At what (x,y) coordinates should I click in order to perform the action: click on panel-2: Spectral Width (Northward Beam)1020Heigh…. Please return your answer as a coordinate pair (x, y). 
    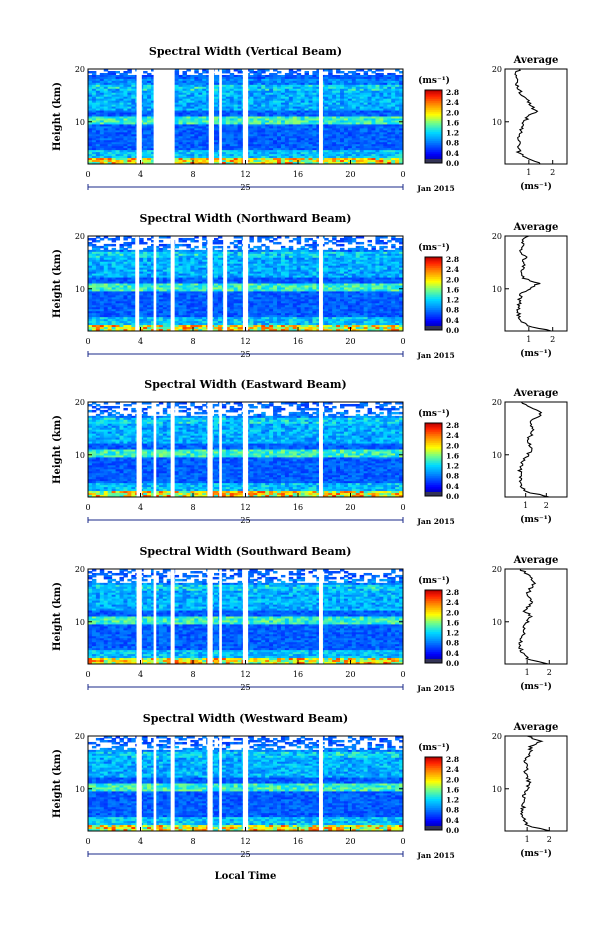
    Looking at the image, I should click on (310, 286).